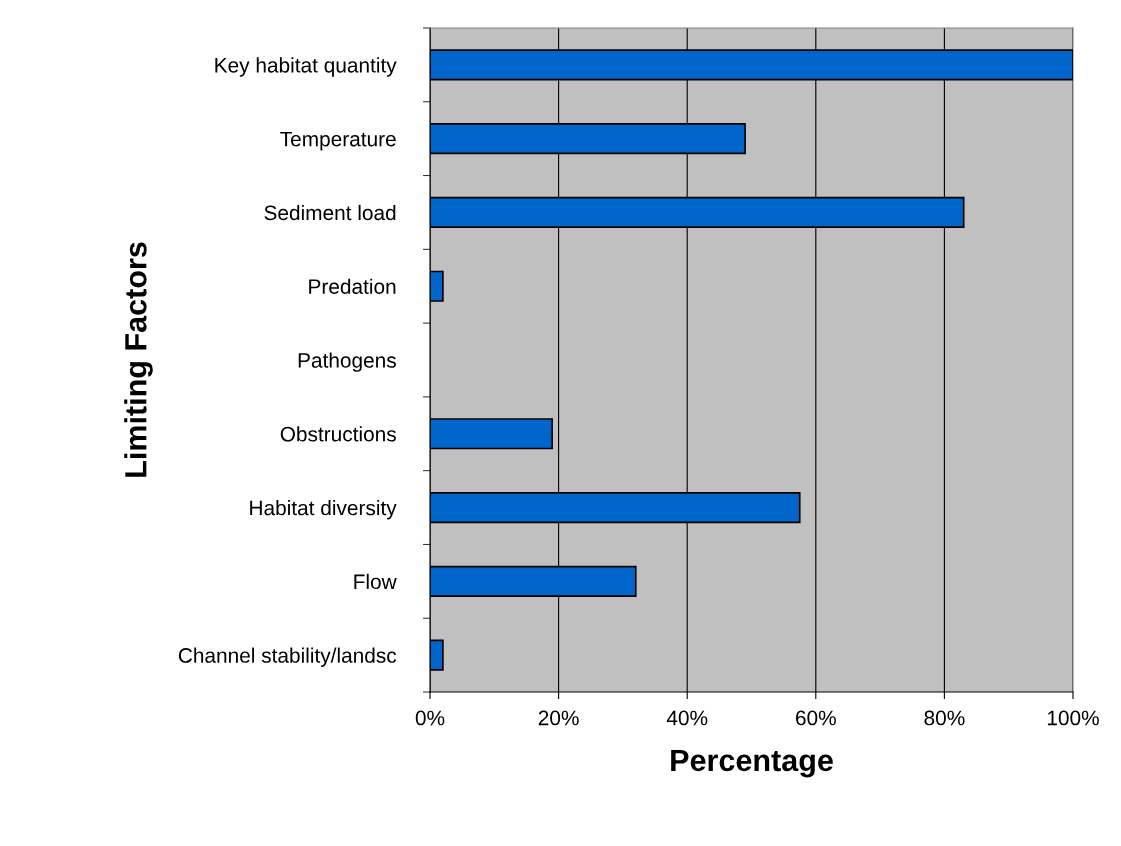 This screenshot has width=1121, height=846. I want to click on x-tick-label: 80%, so click(944, 718).